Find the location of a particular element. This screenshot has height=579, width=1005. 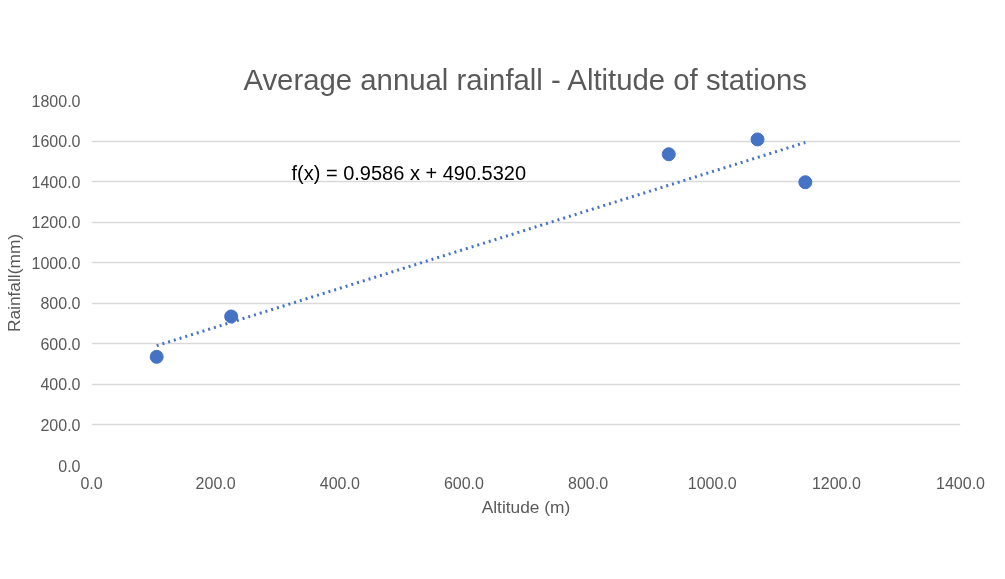

chart-title: Average annual rainfall - Altitude of stations is located at coordinates (525, 79).